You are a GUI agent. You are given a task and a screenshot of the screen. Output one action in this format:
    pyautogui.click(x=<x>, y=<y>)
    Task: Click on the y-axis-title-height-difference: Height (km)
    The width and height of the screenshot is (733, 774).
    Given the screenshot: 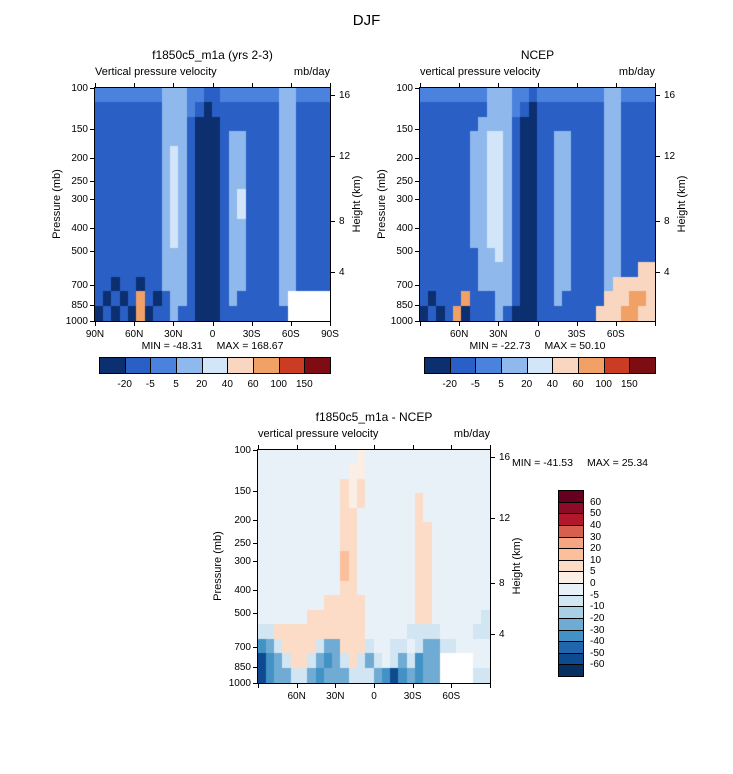 What is the action you would take?
    pyautogui.click(x=517, y=566)
    